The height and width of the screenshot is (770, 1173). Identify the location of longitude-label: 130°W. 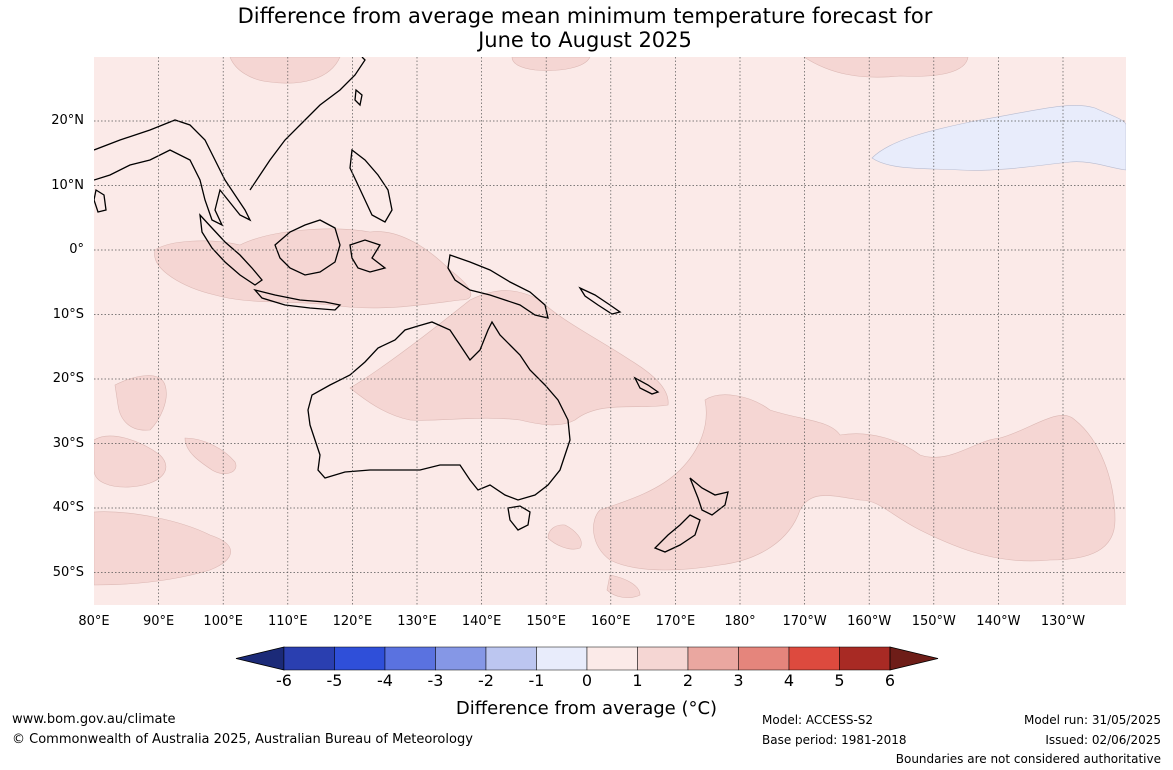
(1063, 621).